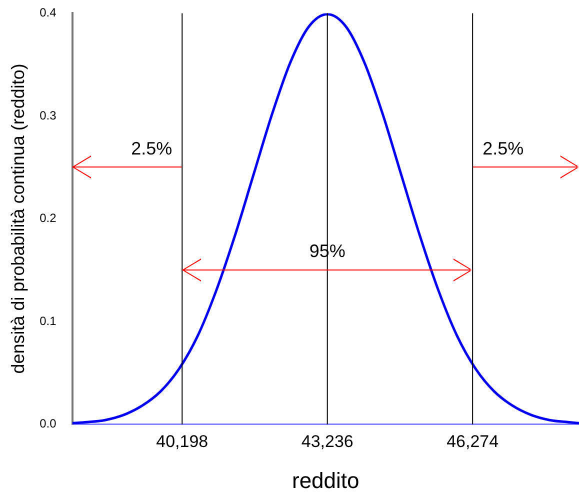 The image size is (579, 503). Describe the element at coordinates (326, 480) in the screenshot. I see `x-axis-title: reddito` at that location.